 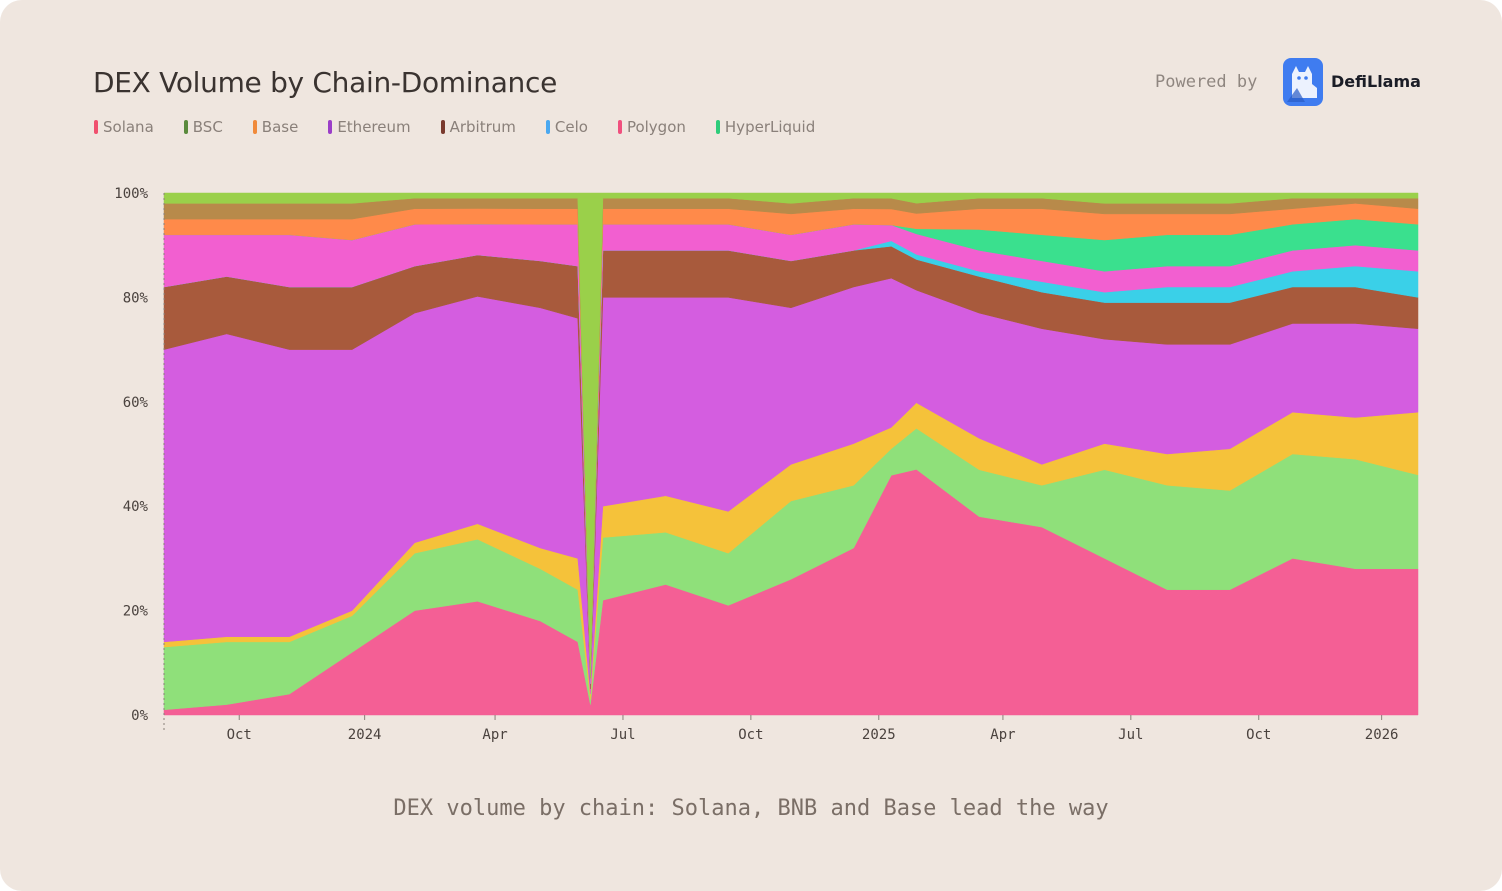 I want to click on legend-item-base: Base, so click(x=275, y=127).